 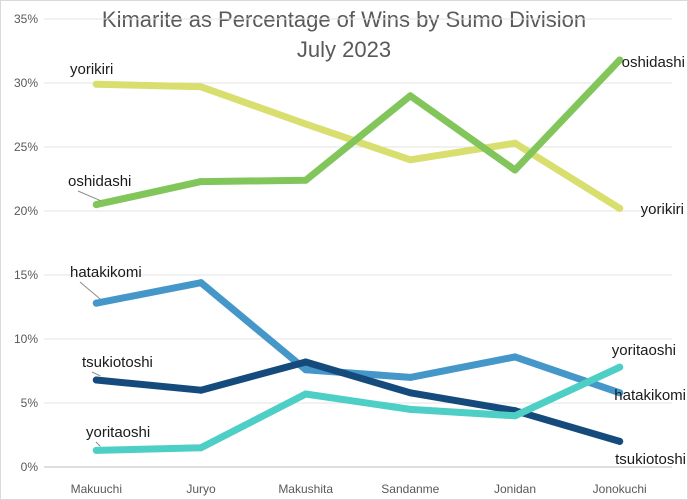 What do you see at coordinates (117, 362) in the screenshot?
I see `series-label-start-tsukiotoshi: tsukiotoshi` at bounding box center [117, 362].